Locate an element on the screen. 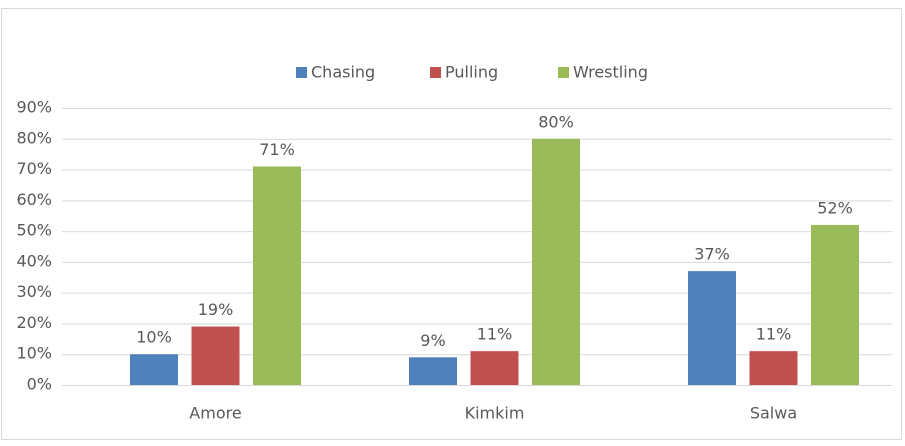 The image size is (905, 446). y-tick-label: 20% is located at coordinates (34, 322).